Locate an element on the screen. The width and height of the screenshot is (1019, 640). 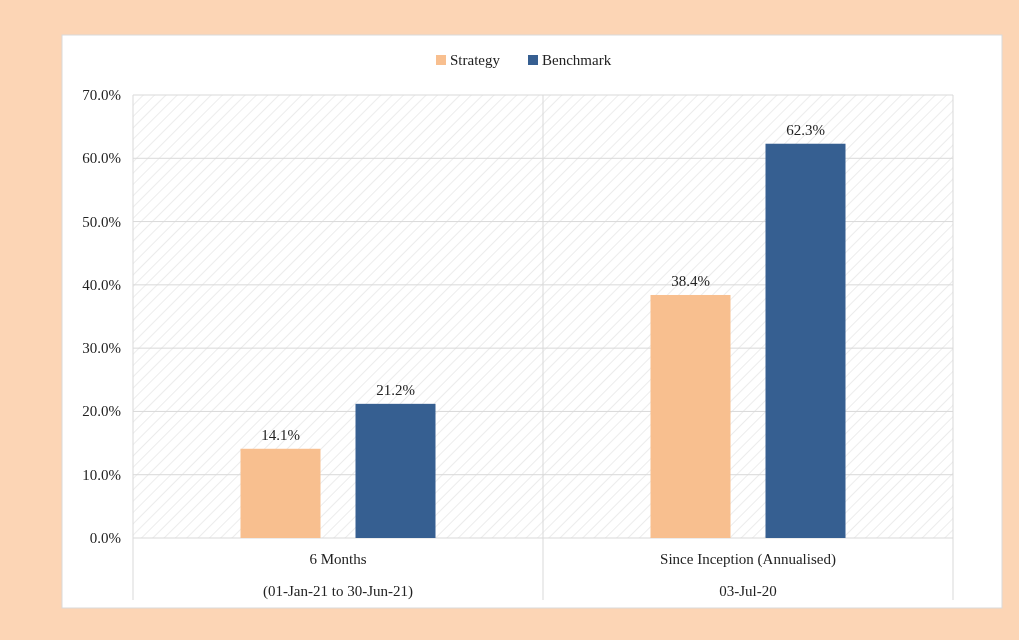
y-tick-label: 60.0% is located at coordinates (101, 158).